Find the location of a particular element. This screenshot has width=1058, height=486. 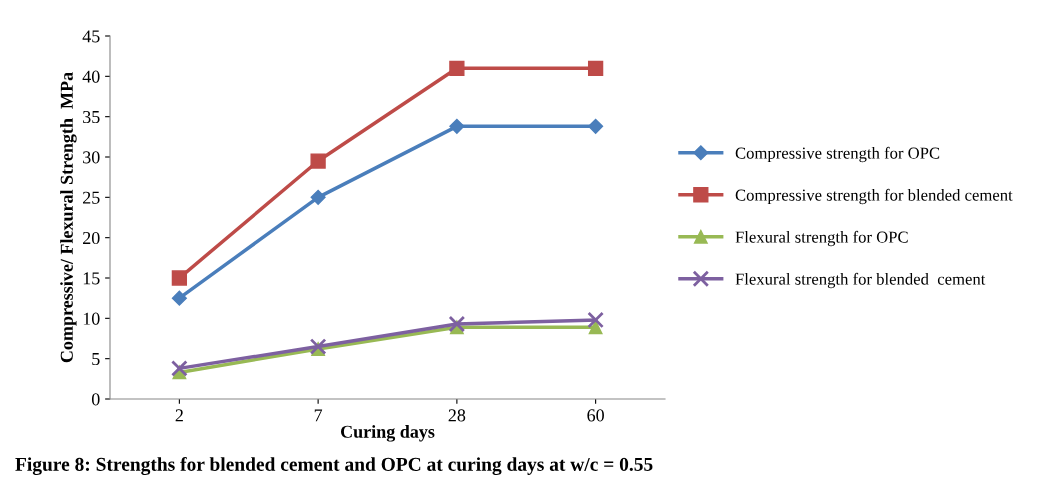

x-tick-label: 28 is located at coordinates (457, 415).